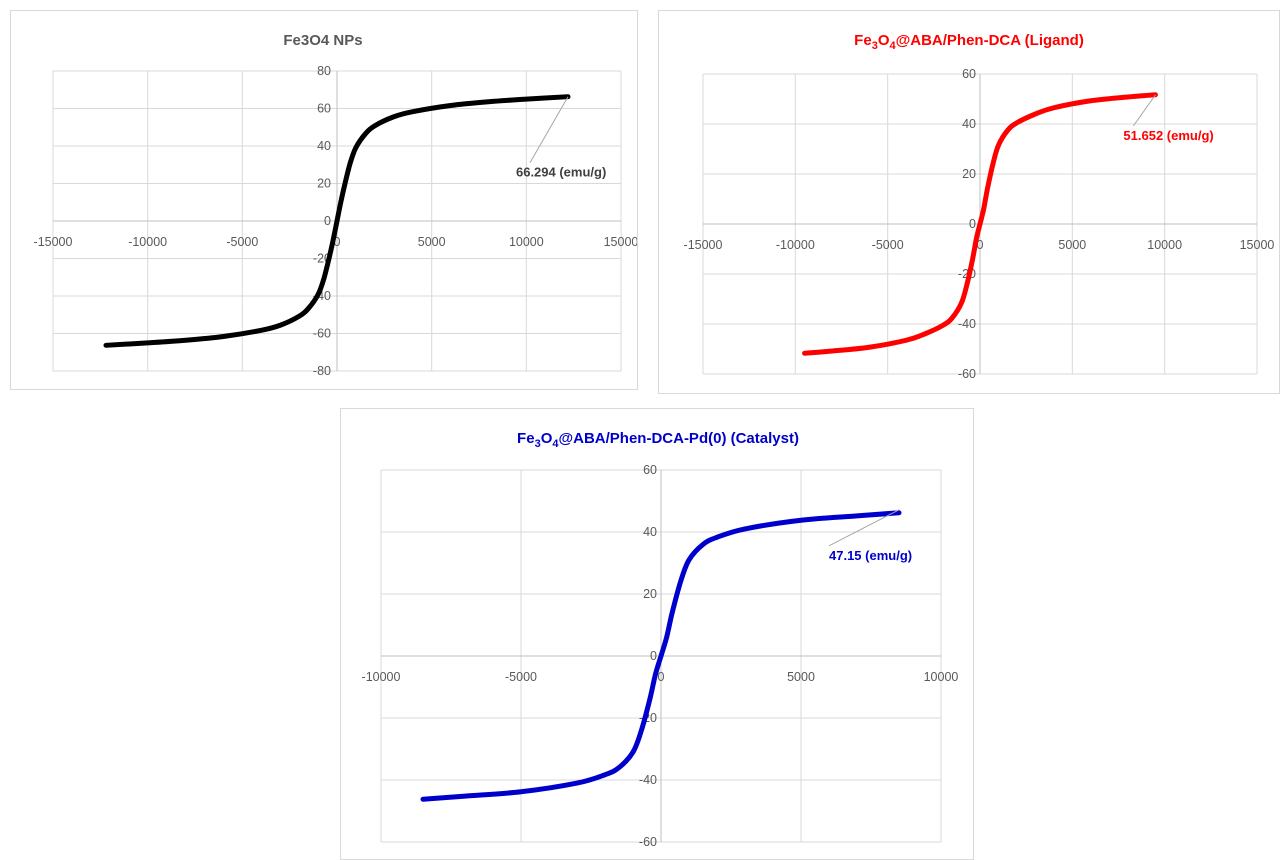 This screenshot has height=860, width=1282. What do you see at coordinates (870, 555) in the screenshot?
I see `saturation-magnetization-label: 47.15 (emu/g)` at bounding box center [870, 555].